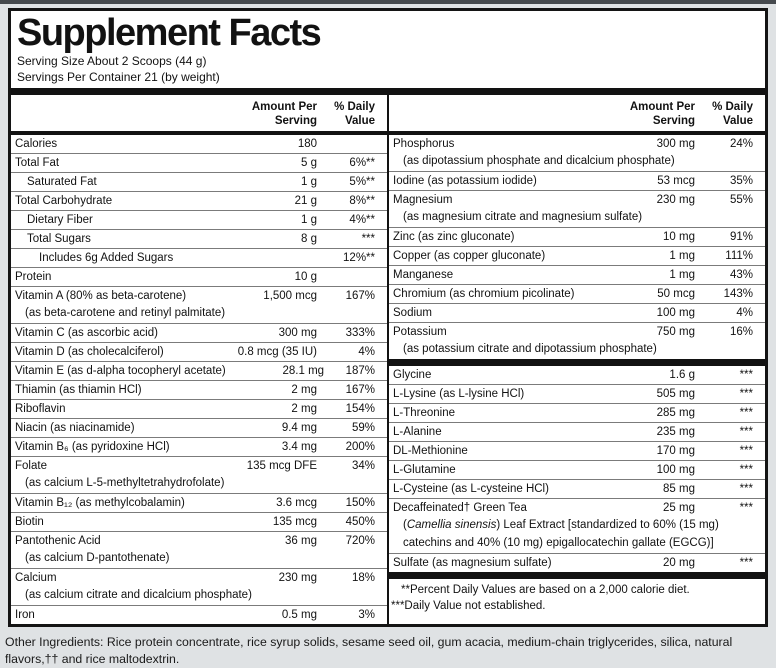 This screenshot has height=668, width=776. What do you see at coordinates (100, 503) in the screenshot?
I see `nutrient-name: Vitamin B₁₂ (as methylcobalamin)` at bounding box center [100, 503].